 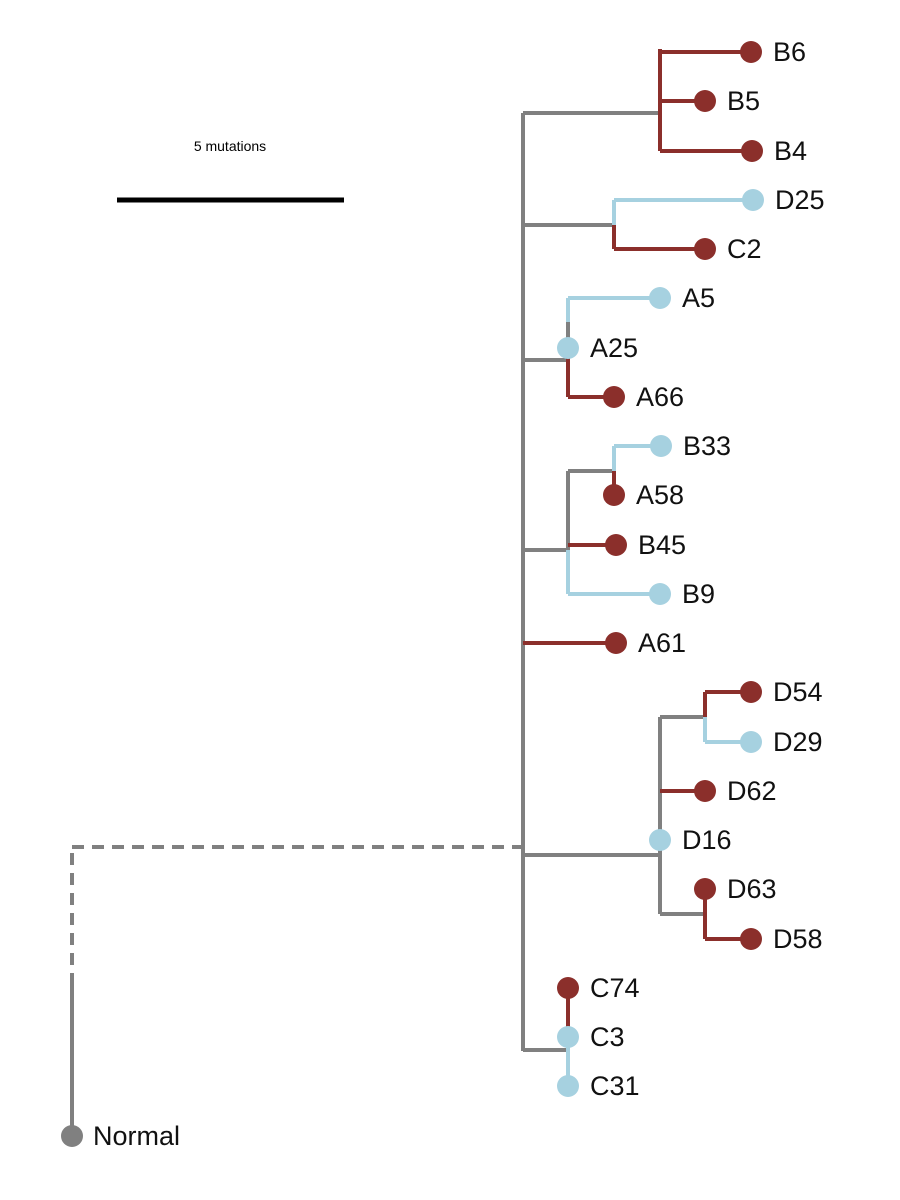 I want to click on label-d58: D58, so click(x=798, y=939).